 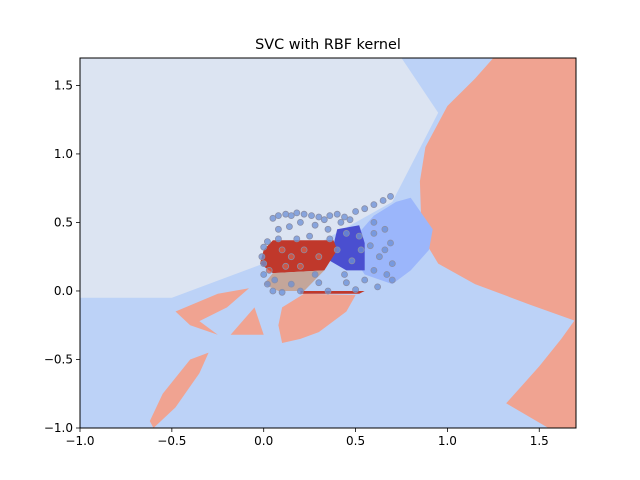 What do you see at coordinates (328, 45) in the screenshot?
I see `chart-title: SVC with RBF kernel` at bounding box center [328, 45].